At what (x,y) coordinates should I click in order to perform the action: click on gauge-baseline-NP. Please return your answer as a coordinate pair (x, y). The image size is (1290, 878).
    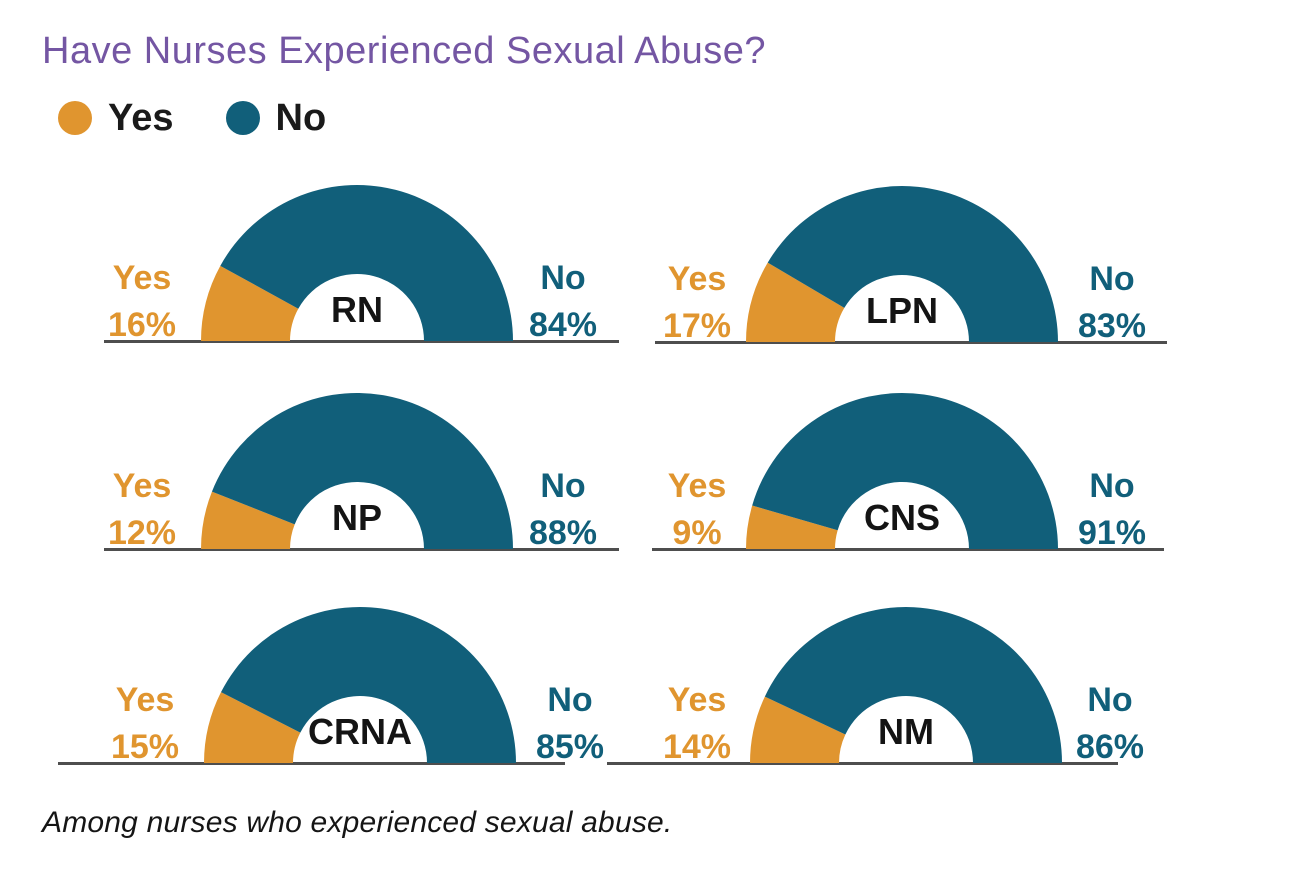
    Looking at the image, I should click on (361, 549).